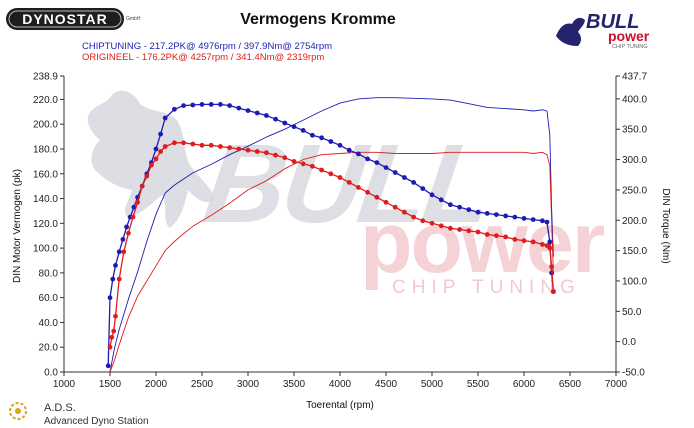 The width and height of the screenshot is (694, 428). What do you see at coordinates (51, 373) in the screenshot?
I see `y-tick-label: 0.0` at bounding box center [51, 373].